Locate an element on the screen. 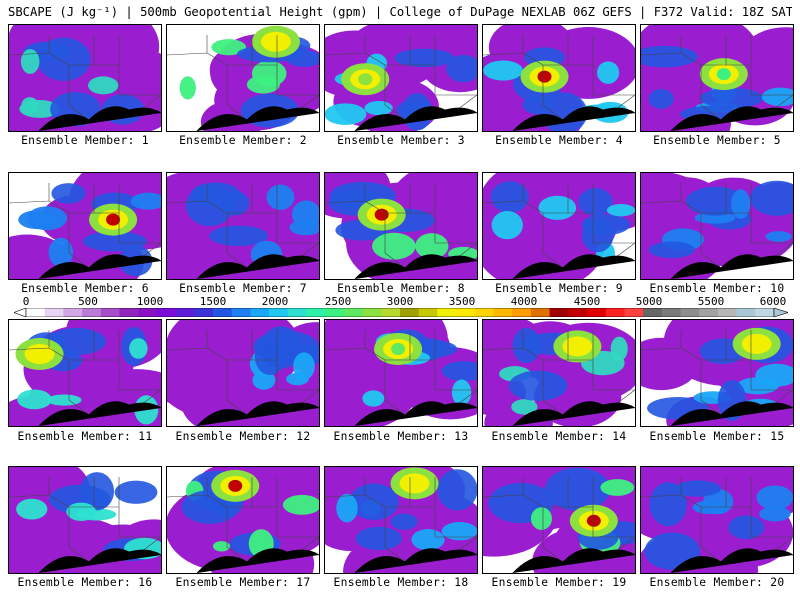  ensemble-member-label: Ensemble Member: 4 is located at coordinates (559, 140).